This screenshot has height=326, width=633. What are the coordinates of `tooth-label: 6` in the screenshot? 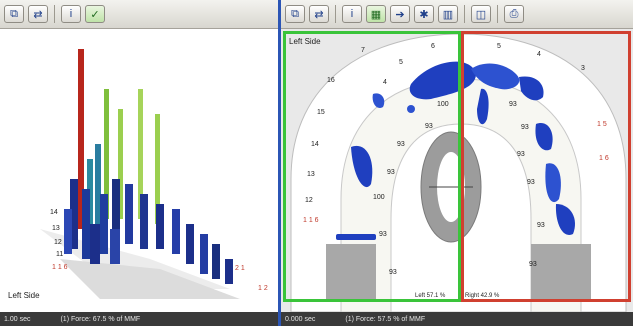 It's located at (433, 46).